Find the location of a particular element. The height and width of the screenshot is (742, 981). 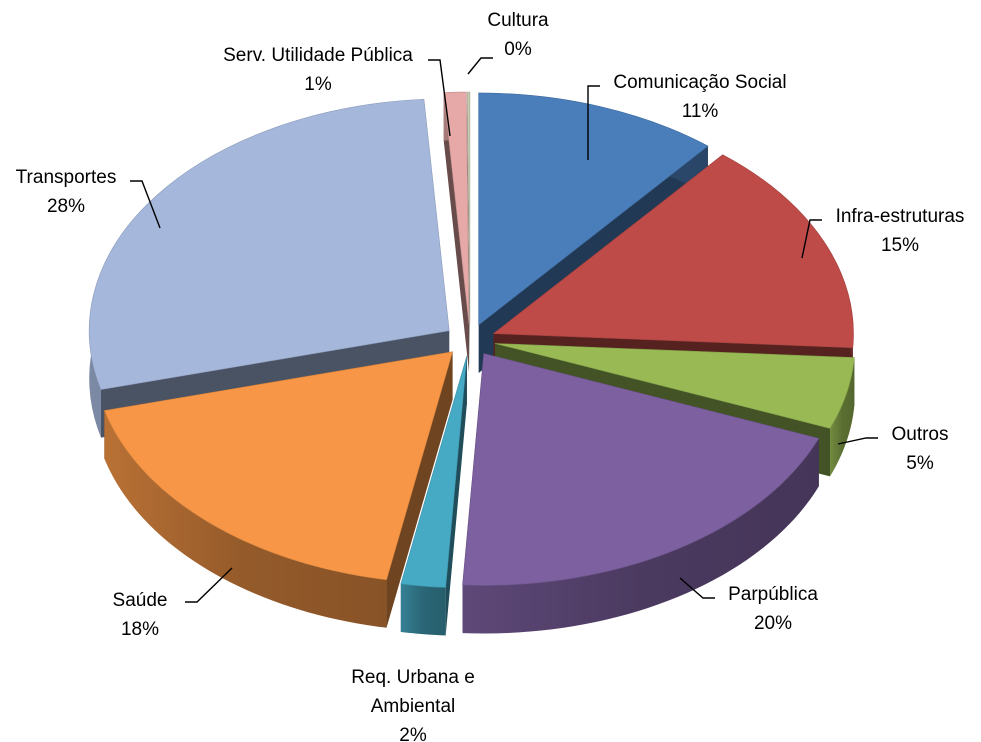

label-infra-estruturas: Infra-estruturas 15% is located at coordinates (900, 231).